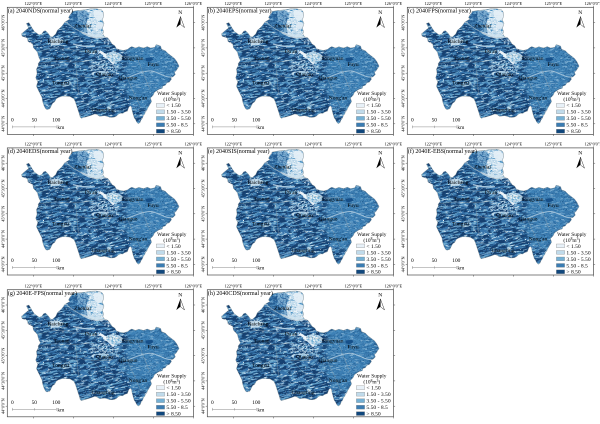 This screenshot has width=600, height=424. Describe the element at coordinates (42, 293) in the screenshot. I see `svg-text: (g) 2040E-FPS(normal year)` at that location.